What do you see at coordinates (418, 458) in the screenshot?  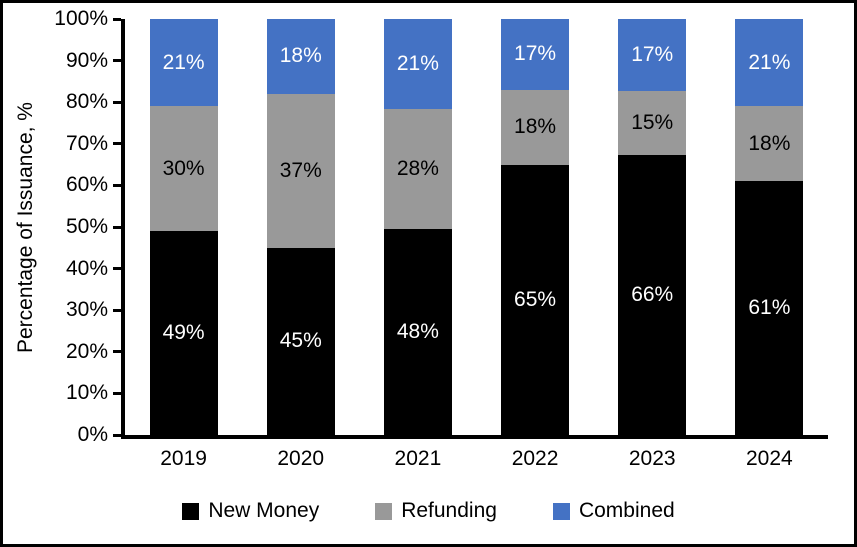 I see `x-axis-label: 2021` at bounding box center [418, 458].